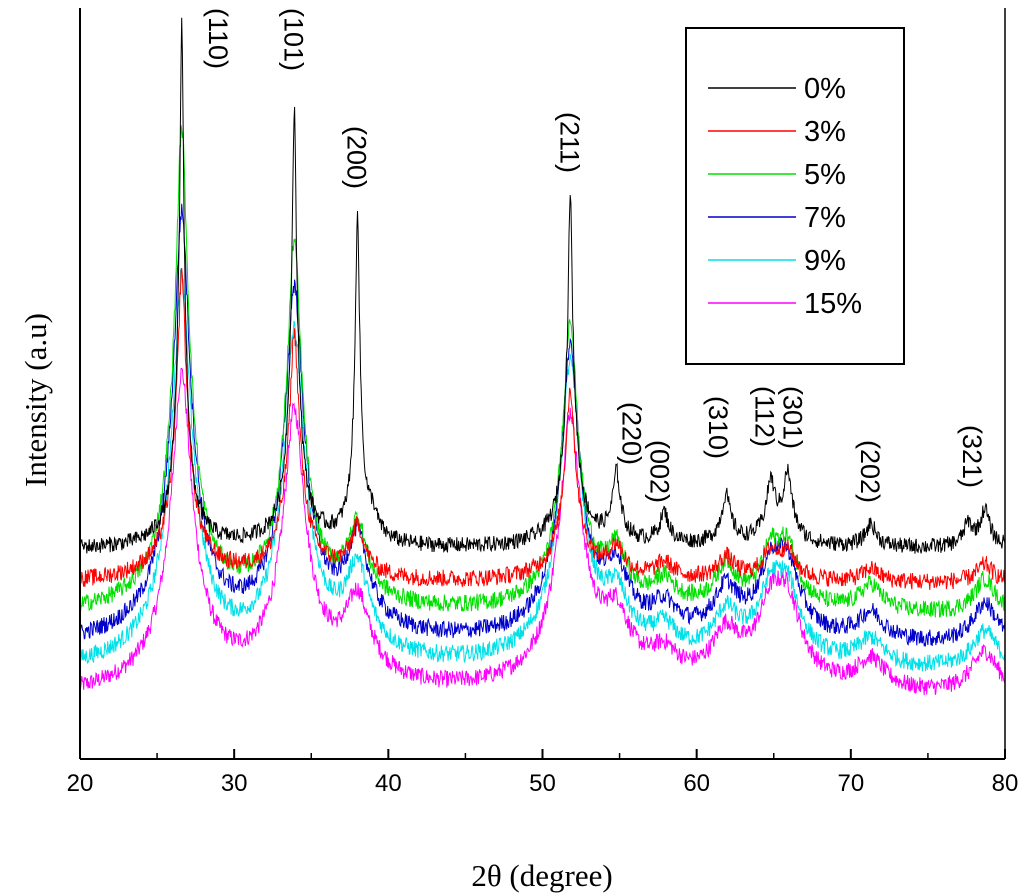 This screenshot has width=1030, height=894. What do you see at coordinates (1005, 783) in the screenshot?
I see `x-tick-label: 80` at bounding box center [1005, 783].